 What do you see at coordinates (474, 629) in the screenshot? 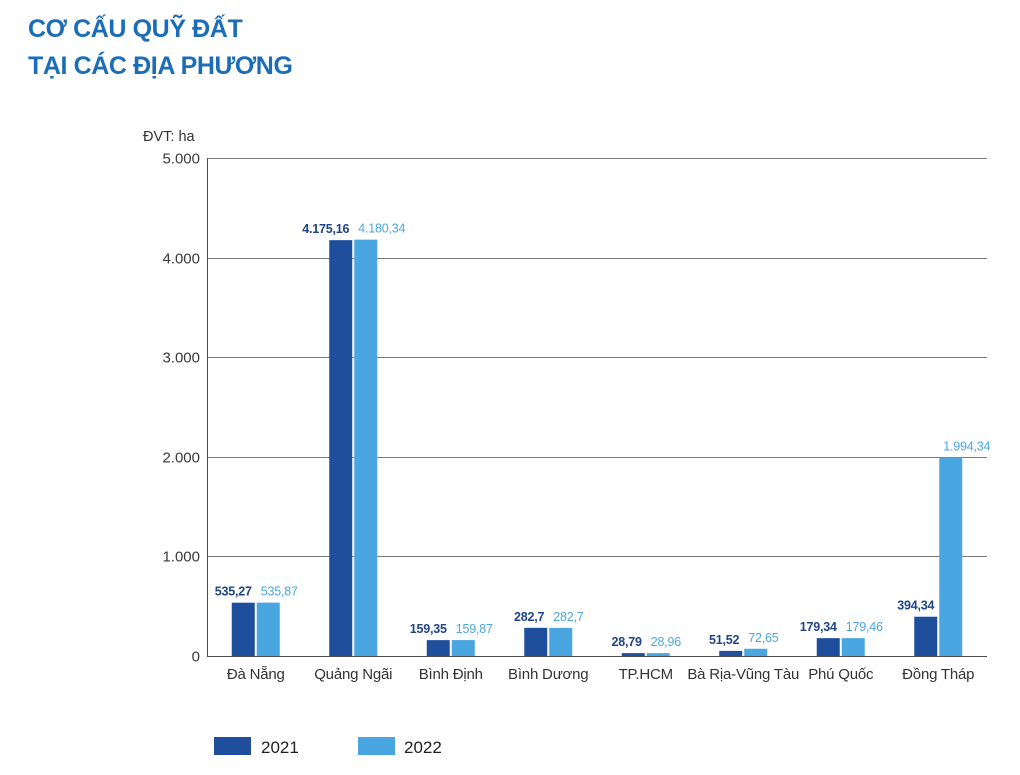
I see `data-label-2022-binh-dinh: 159,87` at bounding box center [474, 629].